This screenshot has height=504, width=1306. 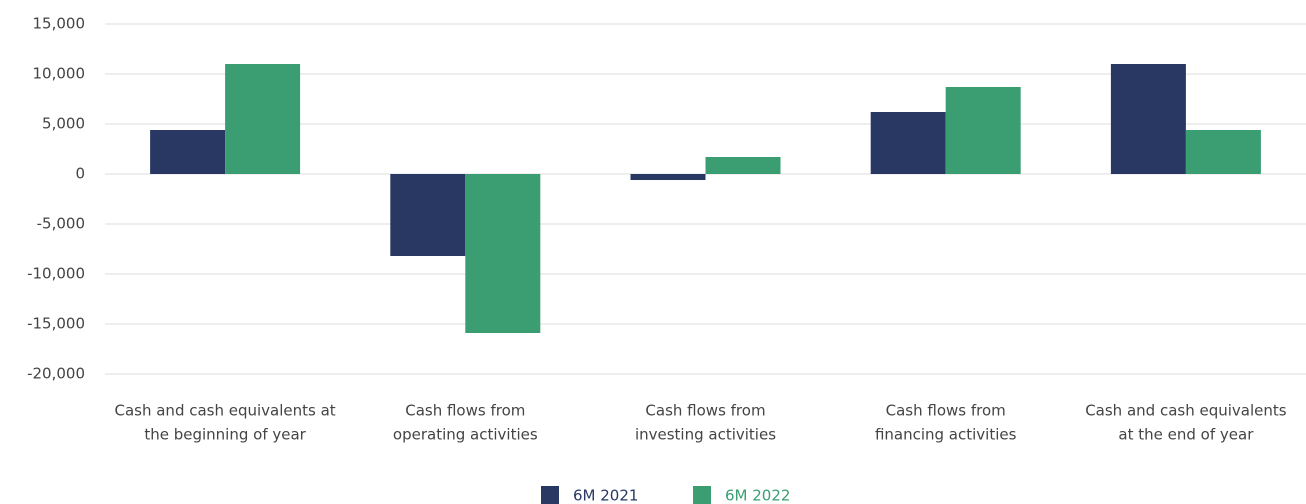 I want to click on y-tick-label: 5,000, so click(x=63, y=124).